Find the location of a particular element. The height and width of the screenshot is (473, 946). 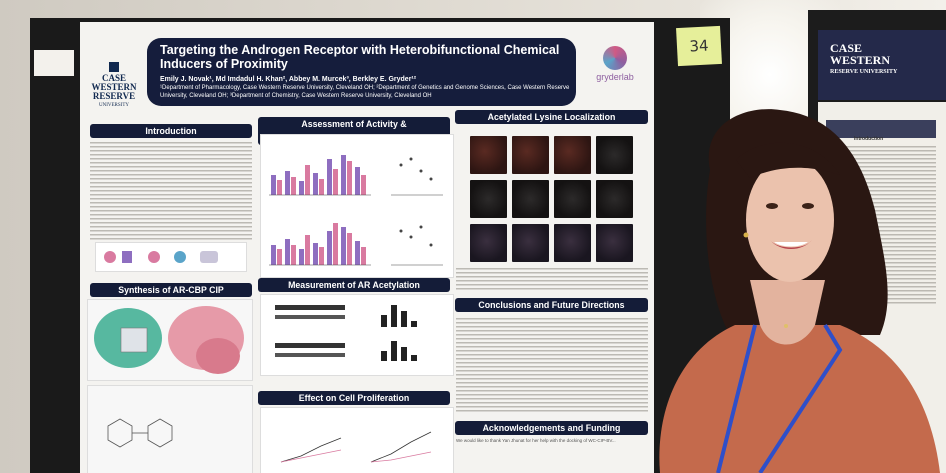

protein-structures is located at coordinates (169, 340).